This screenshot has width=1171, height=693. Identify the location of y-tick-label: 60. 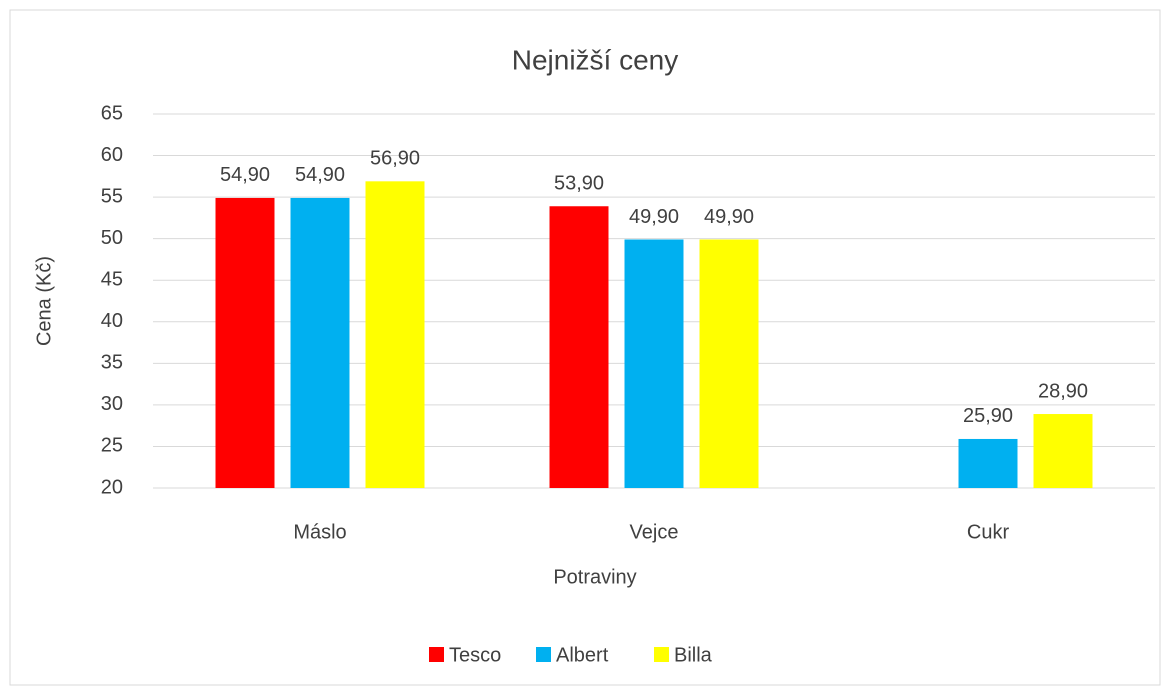
(112, 155).